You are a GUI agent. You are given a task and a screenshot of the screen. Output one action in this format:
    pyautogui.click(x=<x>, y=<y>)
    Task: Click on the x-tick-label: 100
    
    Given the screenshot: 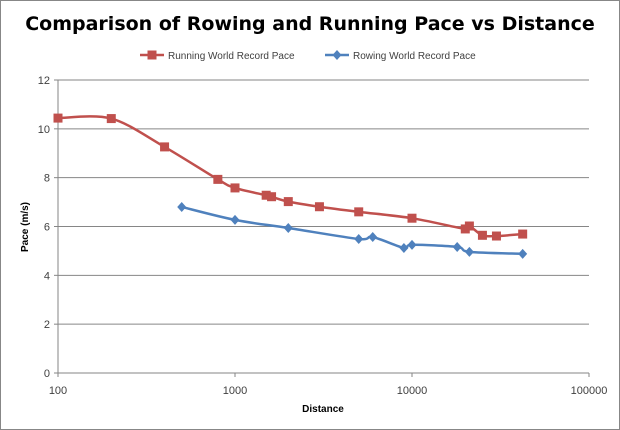 What is the action you would take?
    pyautogui.click(x=58, y=391)
    